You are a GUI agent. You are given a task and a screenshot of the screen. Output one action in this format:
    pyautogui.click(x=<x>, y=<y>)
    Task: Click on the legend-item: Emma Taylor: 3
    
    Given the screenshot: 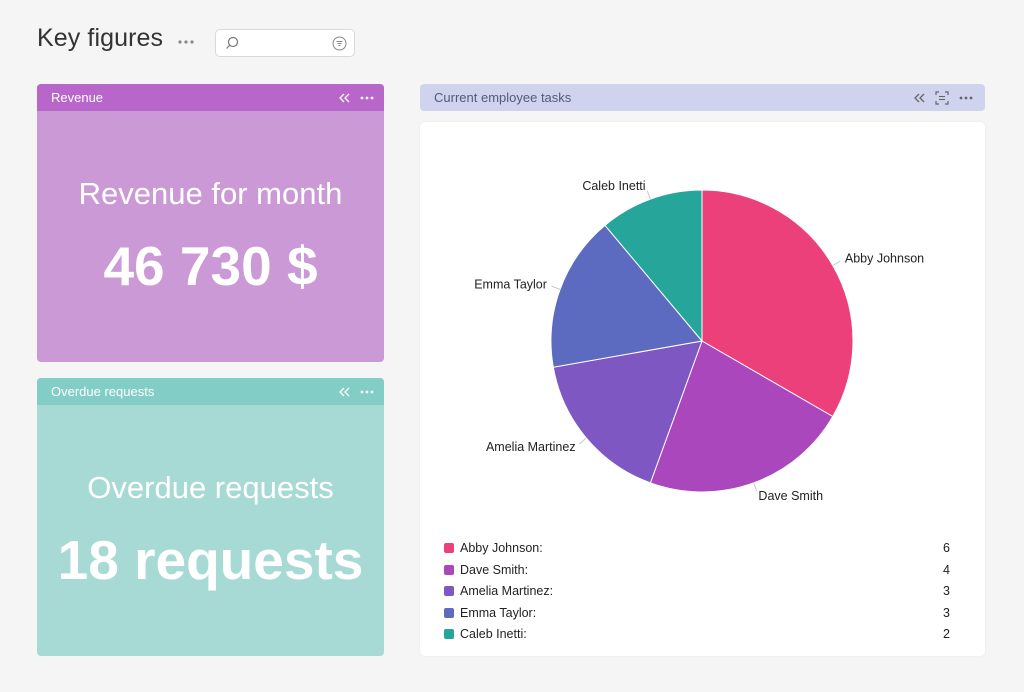 What is the action you would take?
    pyautogui.click(x=697, y=617)
    